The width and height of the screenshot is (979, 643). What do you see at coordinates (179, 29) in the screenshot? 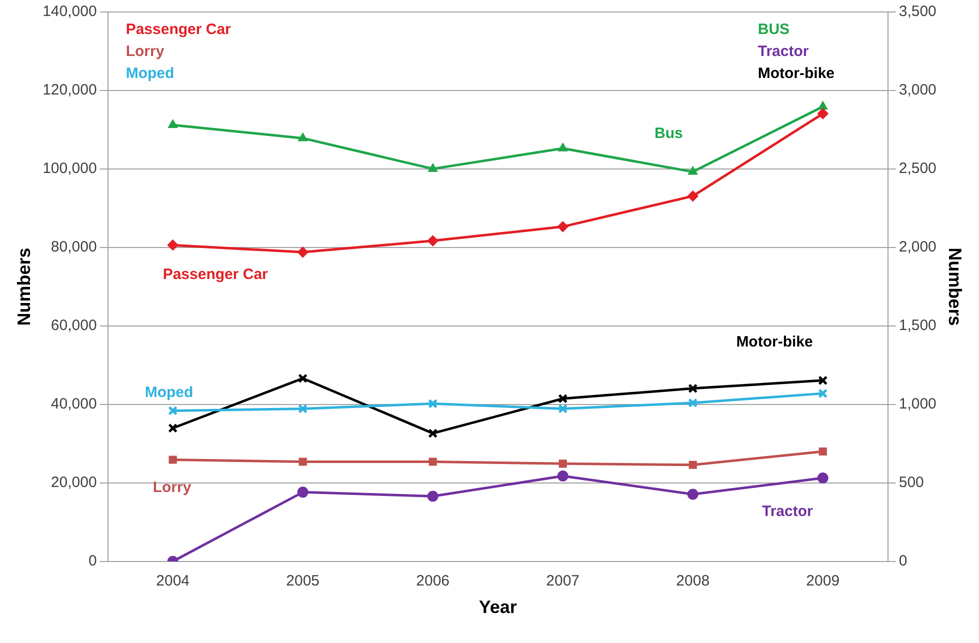
I see `annotation: Passenger Car` at bounding box center [179, 29].